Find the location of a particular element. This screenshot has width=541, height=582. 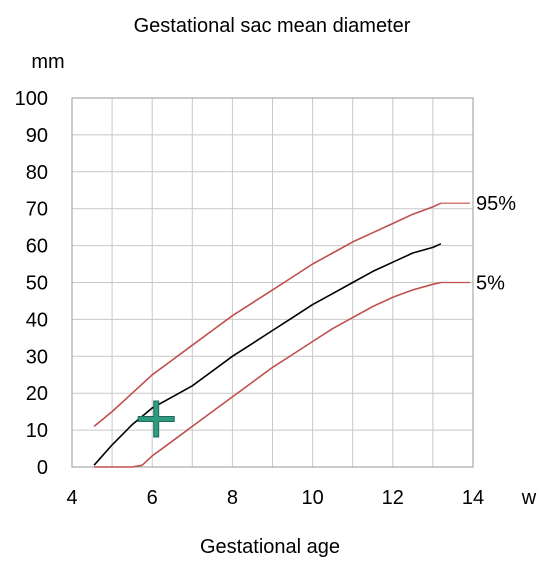

x-tick-label: 8 is located at coordinates (232, 498).